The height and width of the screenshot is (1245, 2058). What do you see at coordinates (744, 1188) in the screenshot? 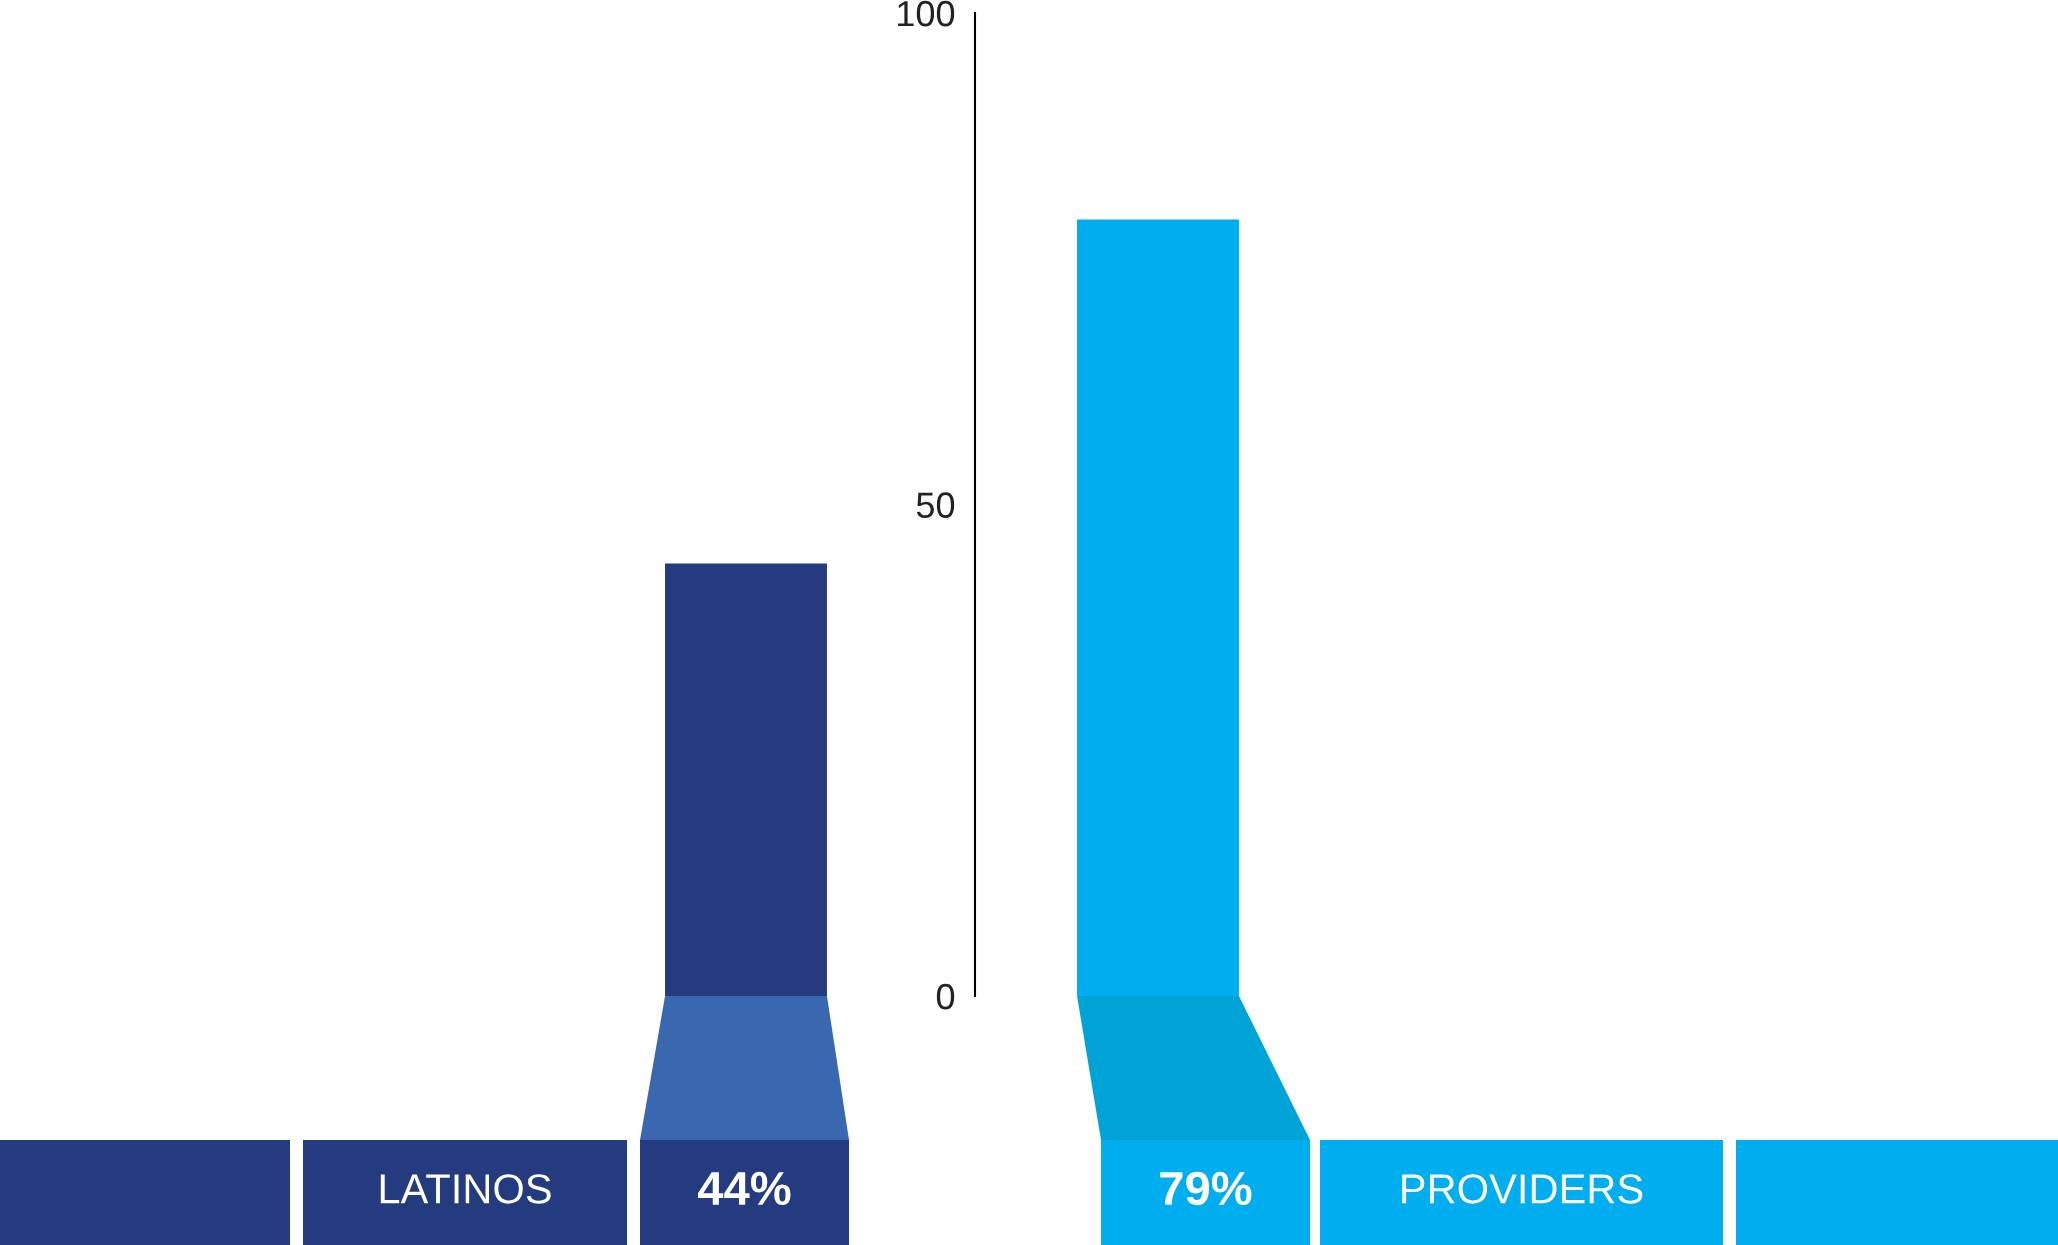
I see `data-label: 44%` at bounding box center [744, 1188].